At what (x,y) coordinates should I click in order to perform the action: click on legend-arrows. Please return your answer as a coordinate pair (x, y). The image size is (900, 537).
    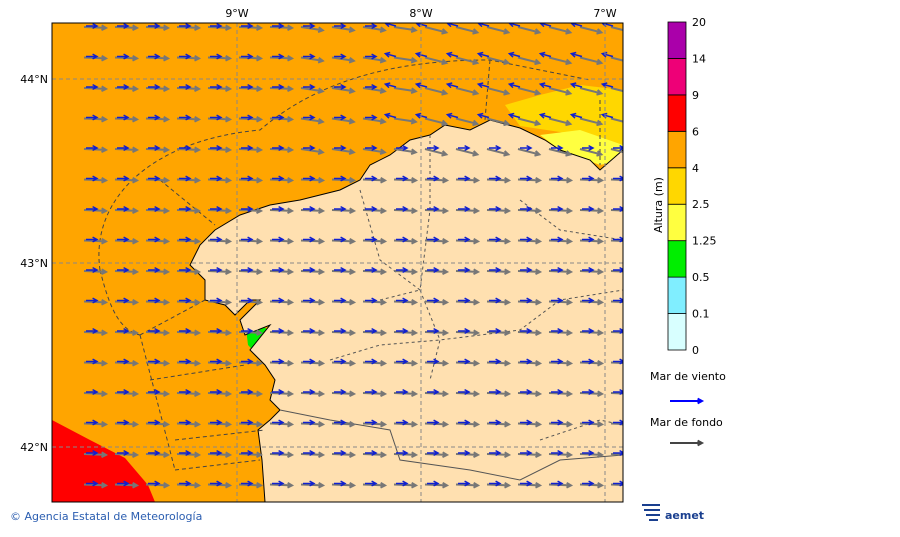
    Looking at the image, I should click on (687, 422).